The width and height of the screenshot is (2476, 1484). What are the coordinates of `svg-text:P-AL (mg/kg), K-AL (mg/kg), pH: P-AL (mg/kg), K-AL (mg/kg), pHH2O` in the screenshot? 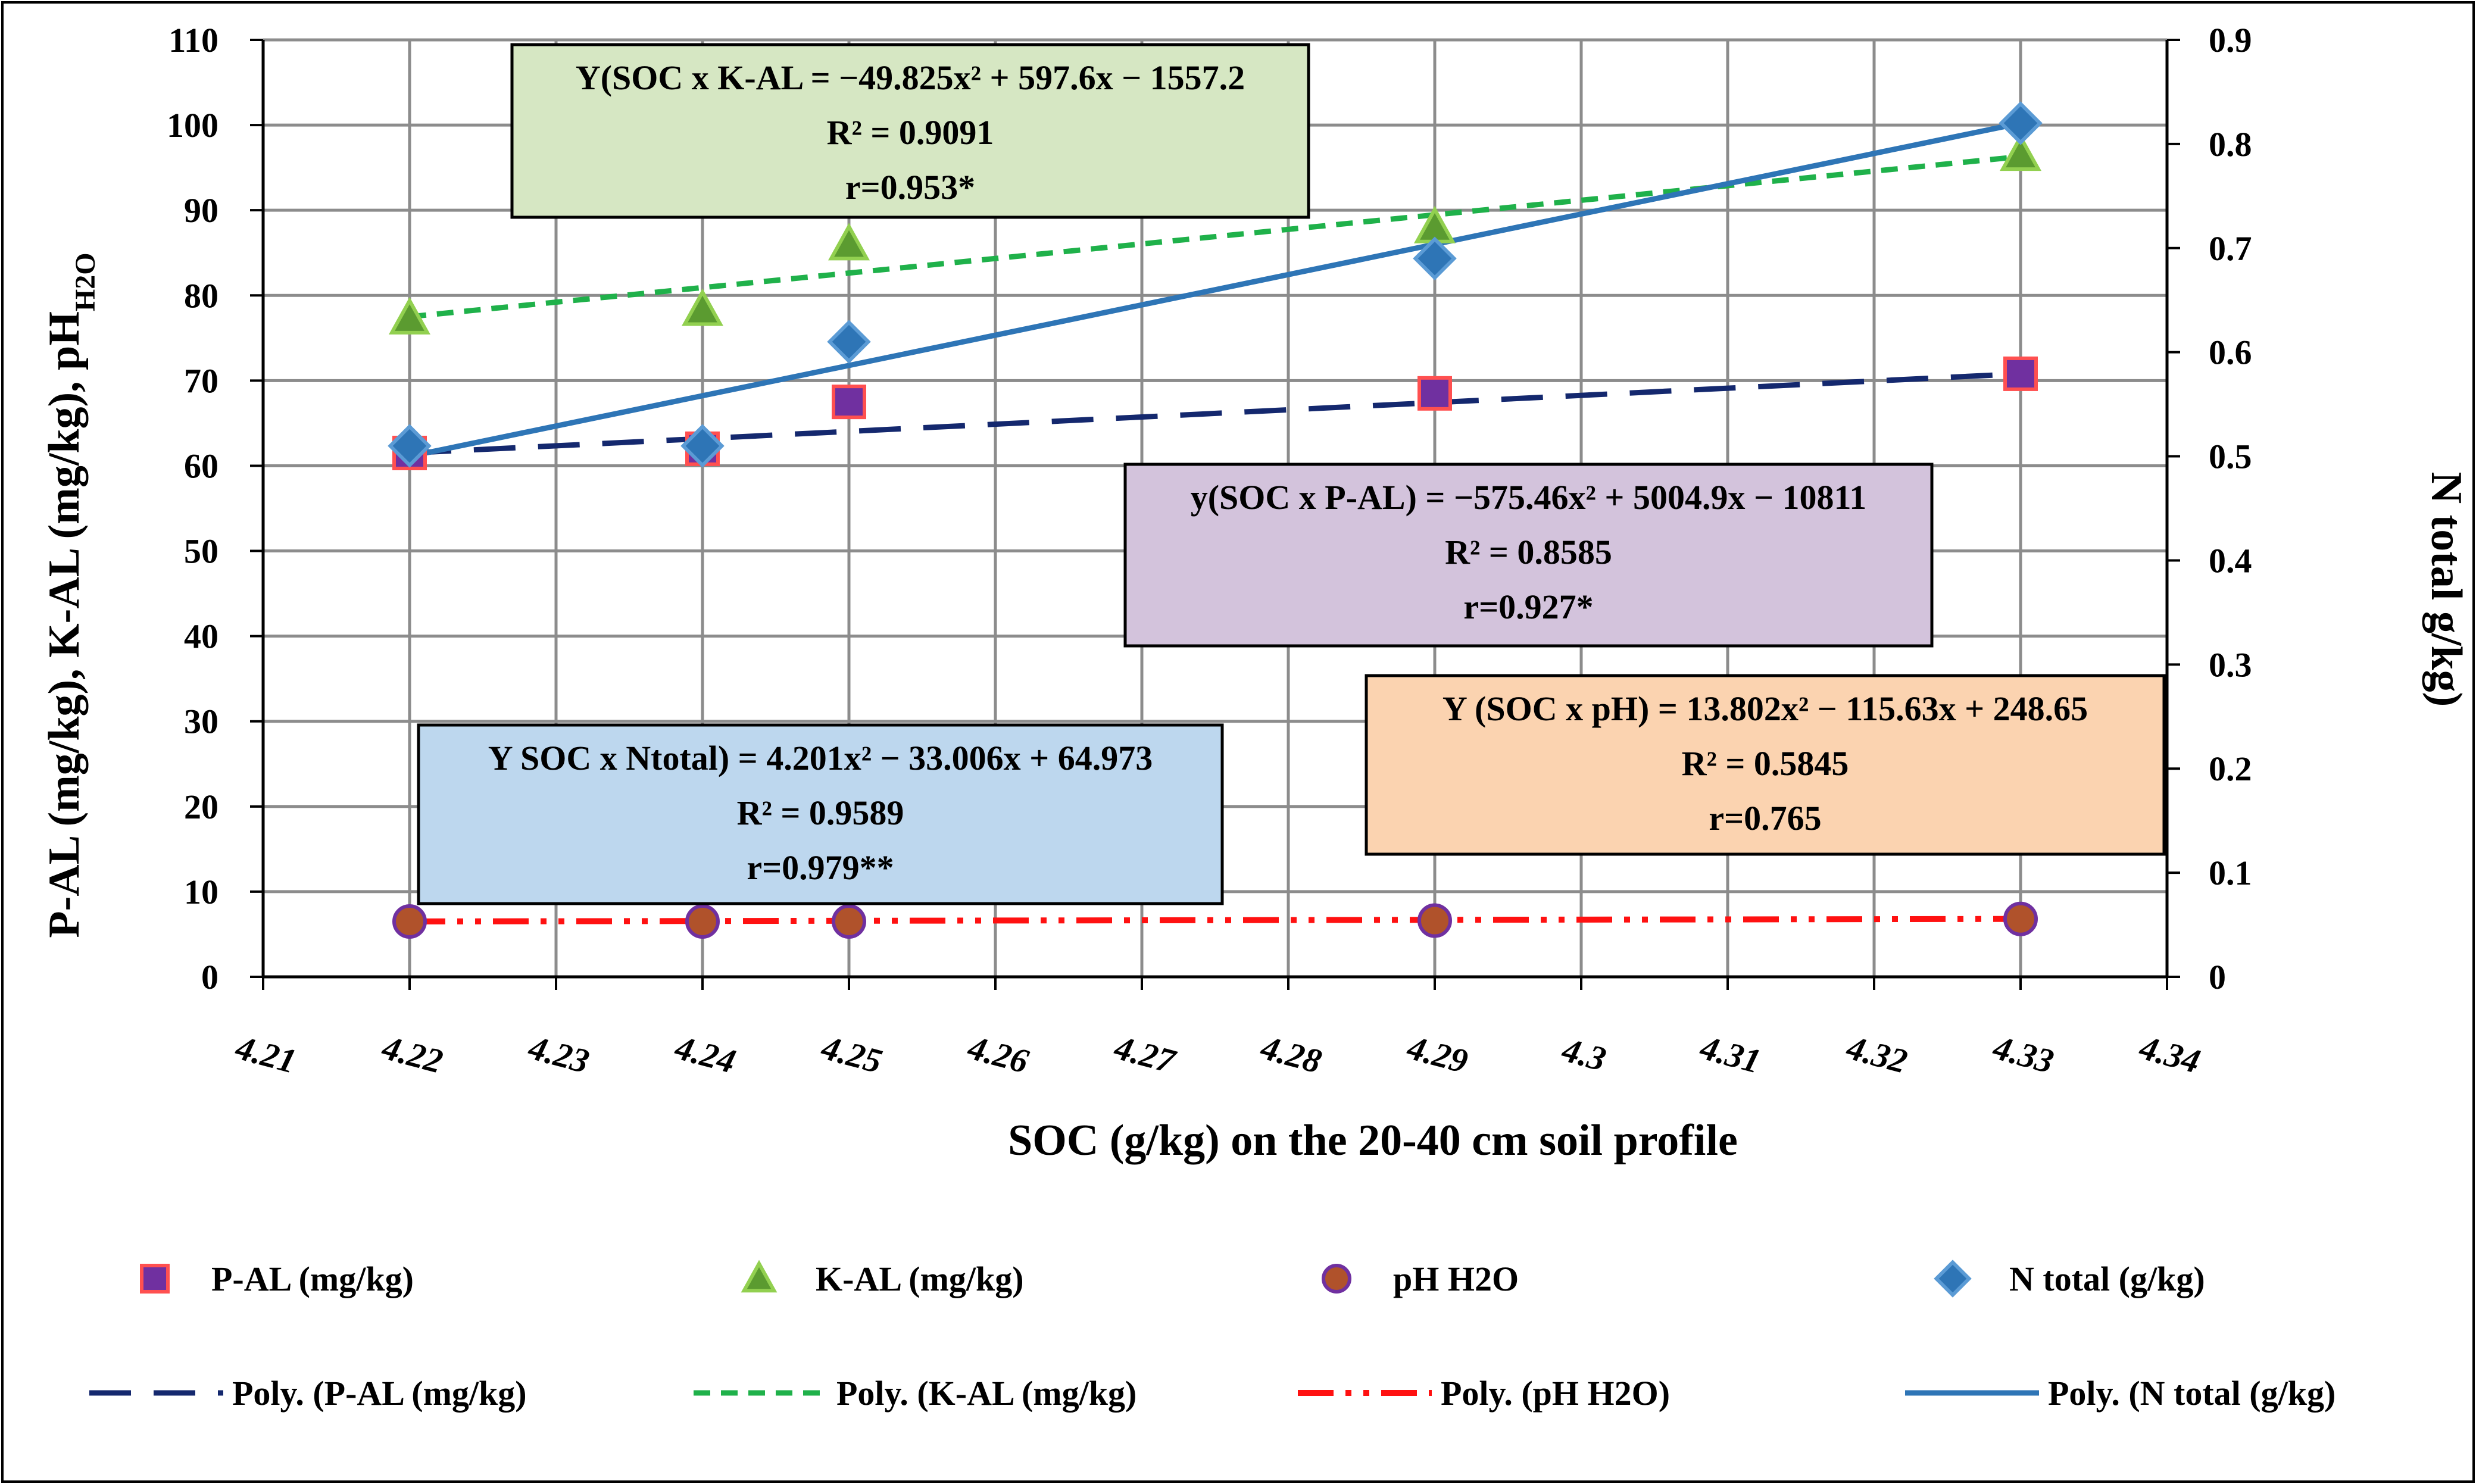 It's located at (70, 595).